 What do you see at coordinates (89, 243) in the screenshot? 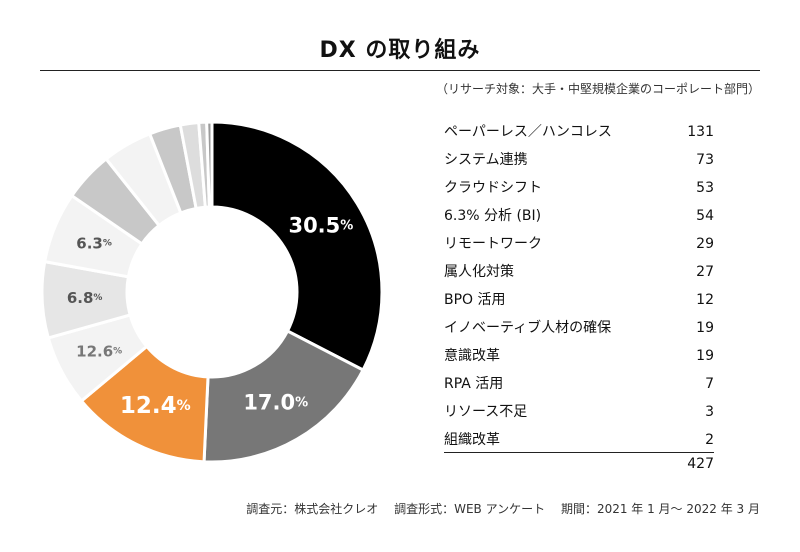
I see `slice-label-number: 6.3` at bounding box center [89, 243].